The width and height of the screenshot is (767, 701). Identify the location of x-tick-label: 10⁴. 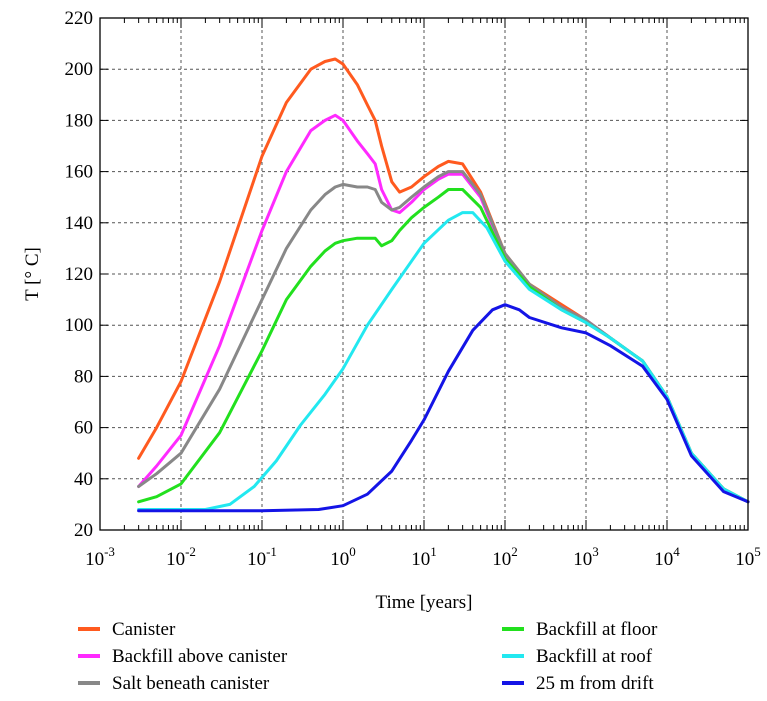
(667, 557).